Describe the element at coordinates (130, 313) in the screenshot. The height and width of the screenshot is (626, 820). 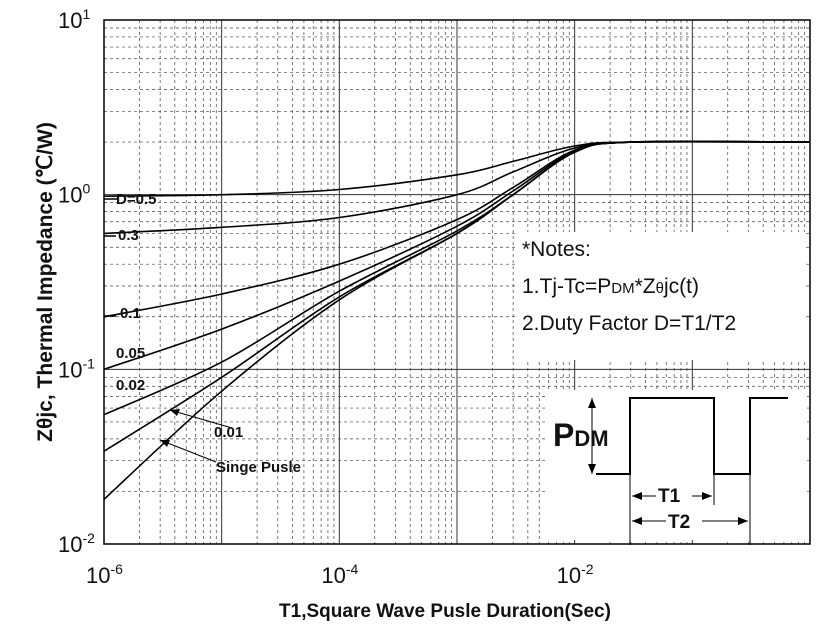
I see `series-label-d01: 0.1` at that location.